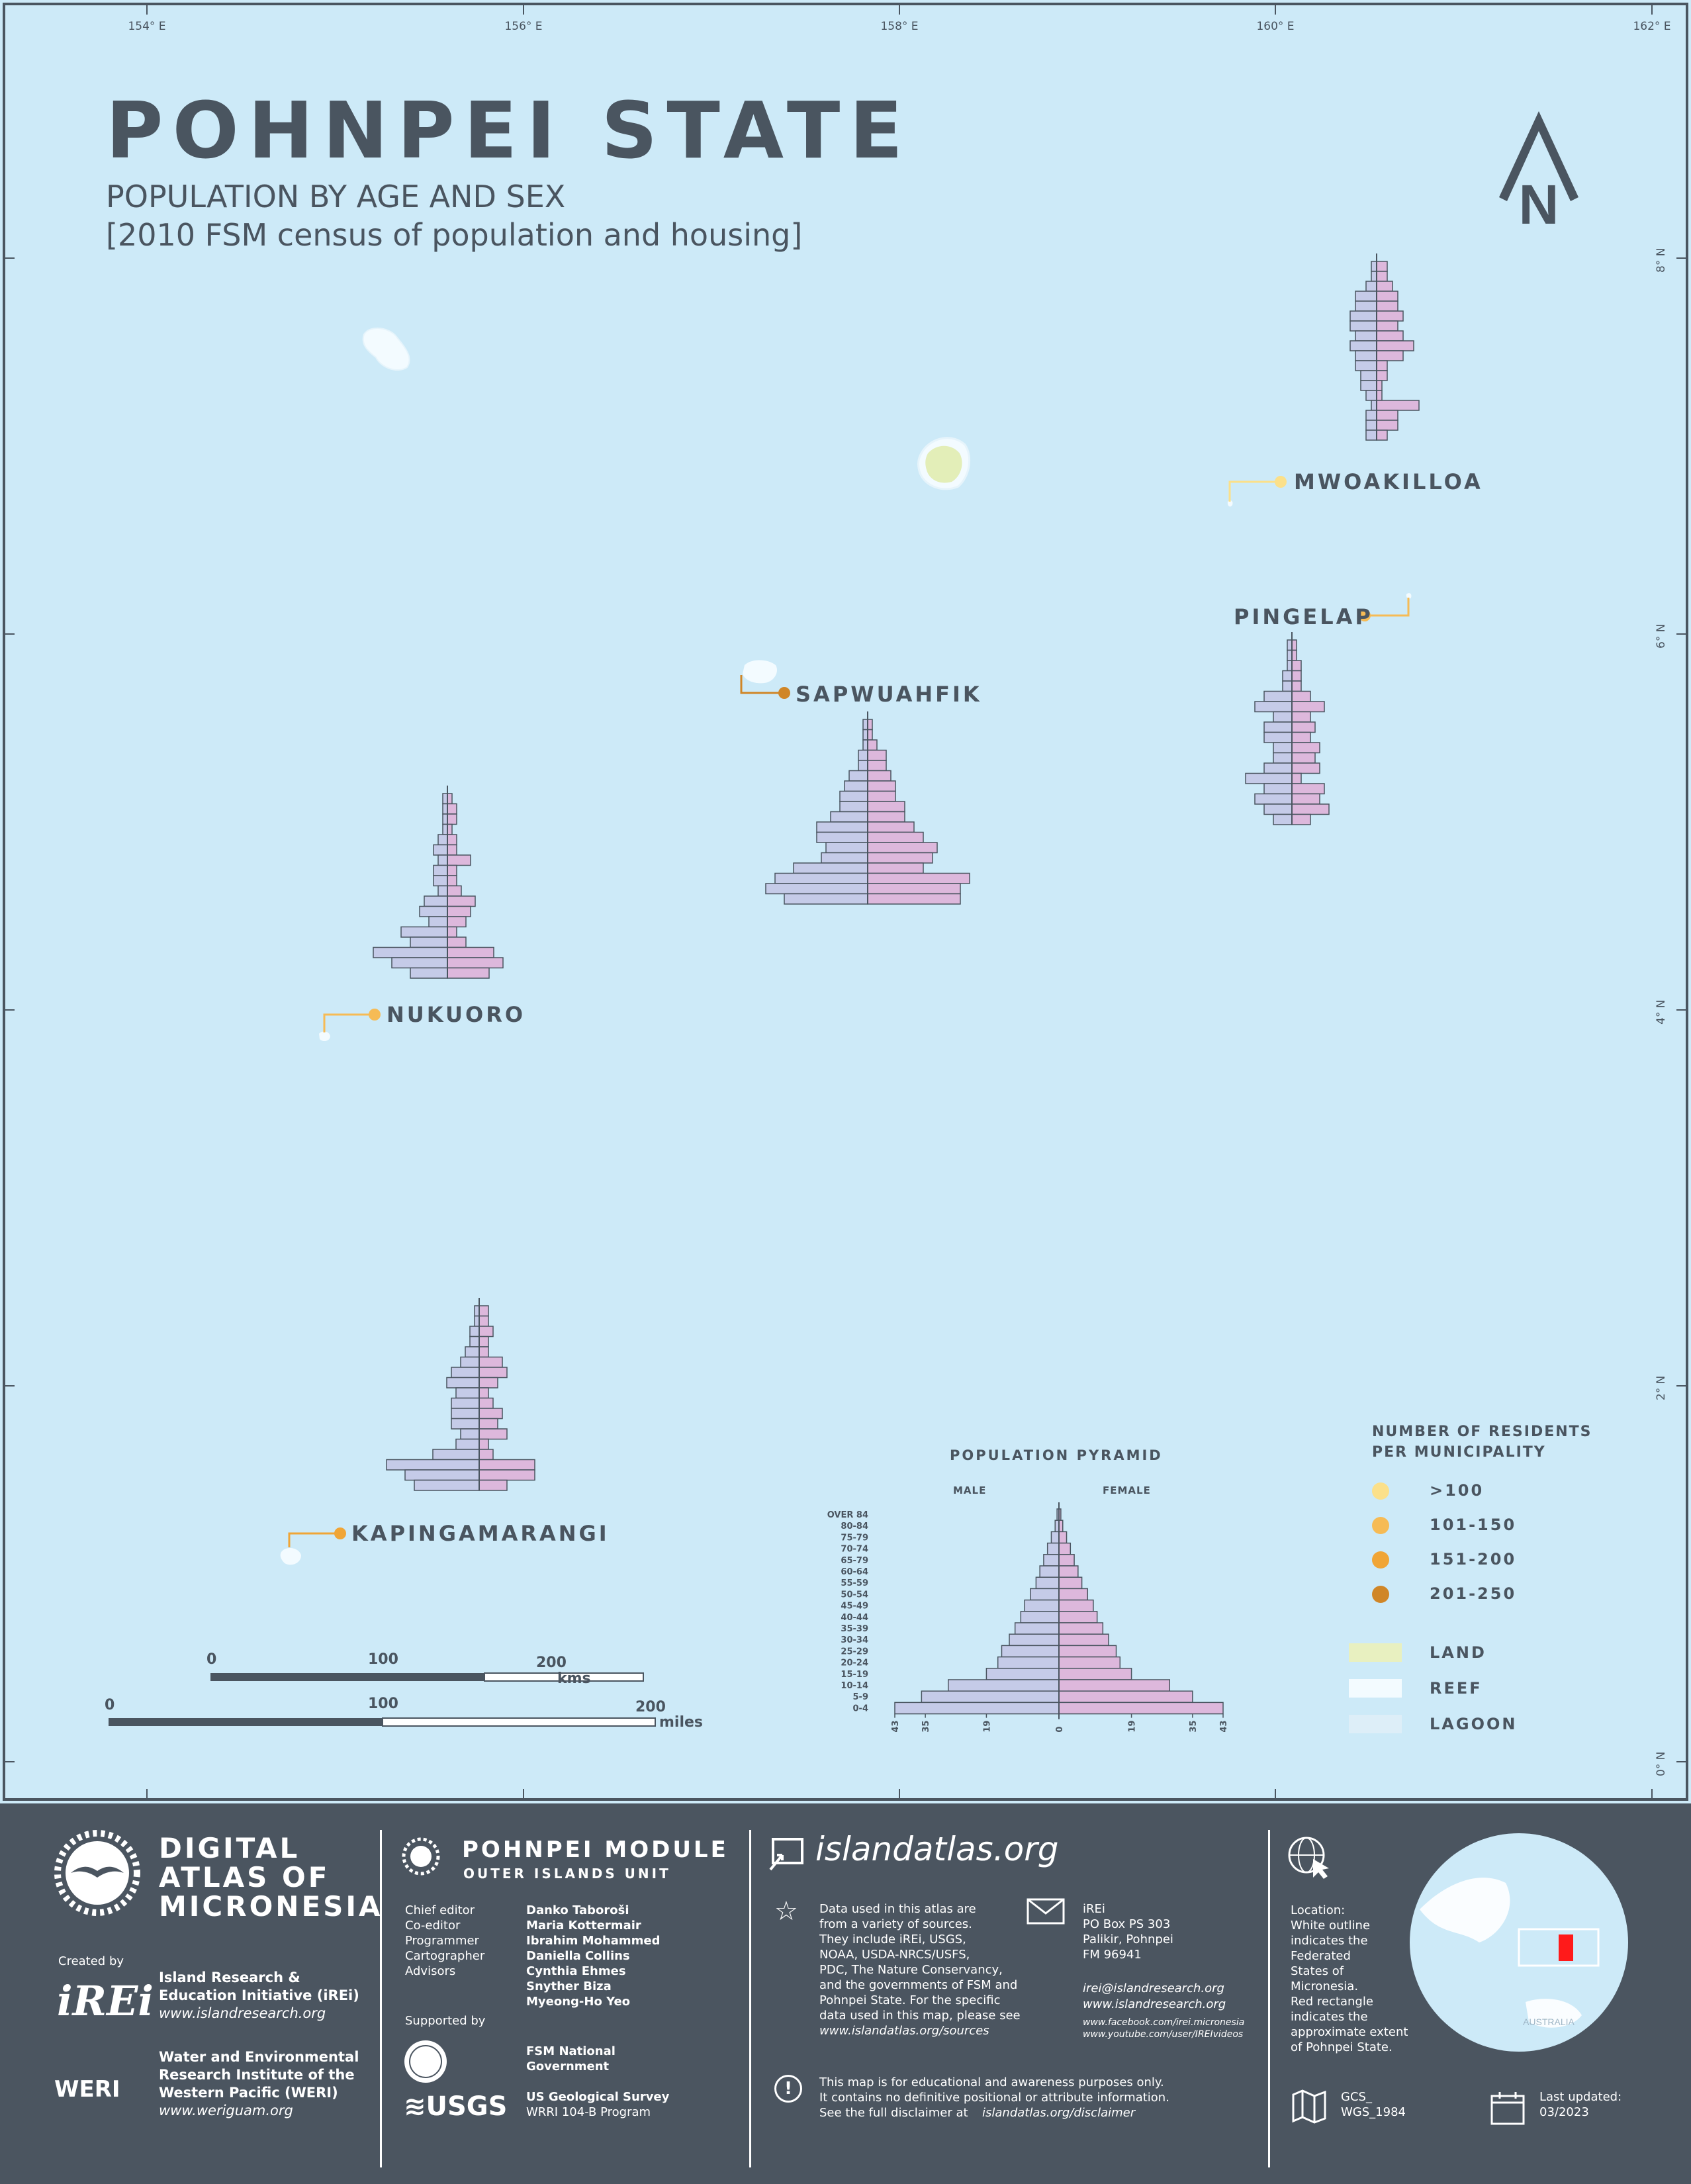 Image resolution: width=1691 pixels, height=2184 pixels. Describe the element at coordinates (430, 1971) in the screenshot. I see `credit-role: Advisors` at that location.